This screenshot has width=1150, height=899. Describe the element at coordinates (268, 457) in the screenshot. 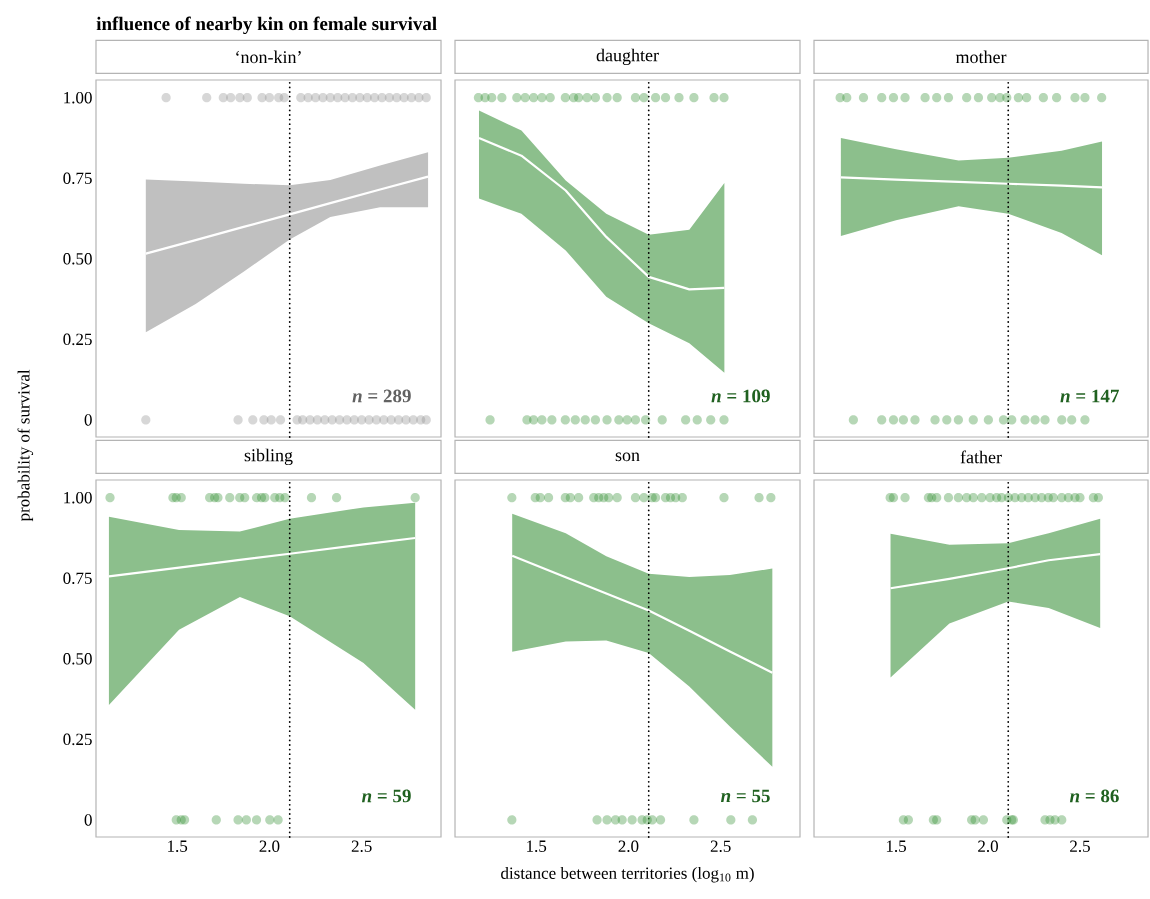

I see `chart-title: sibling` at that location.